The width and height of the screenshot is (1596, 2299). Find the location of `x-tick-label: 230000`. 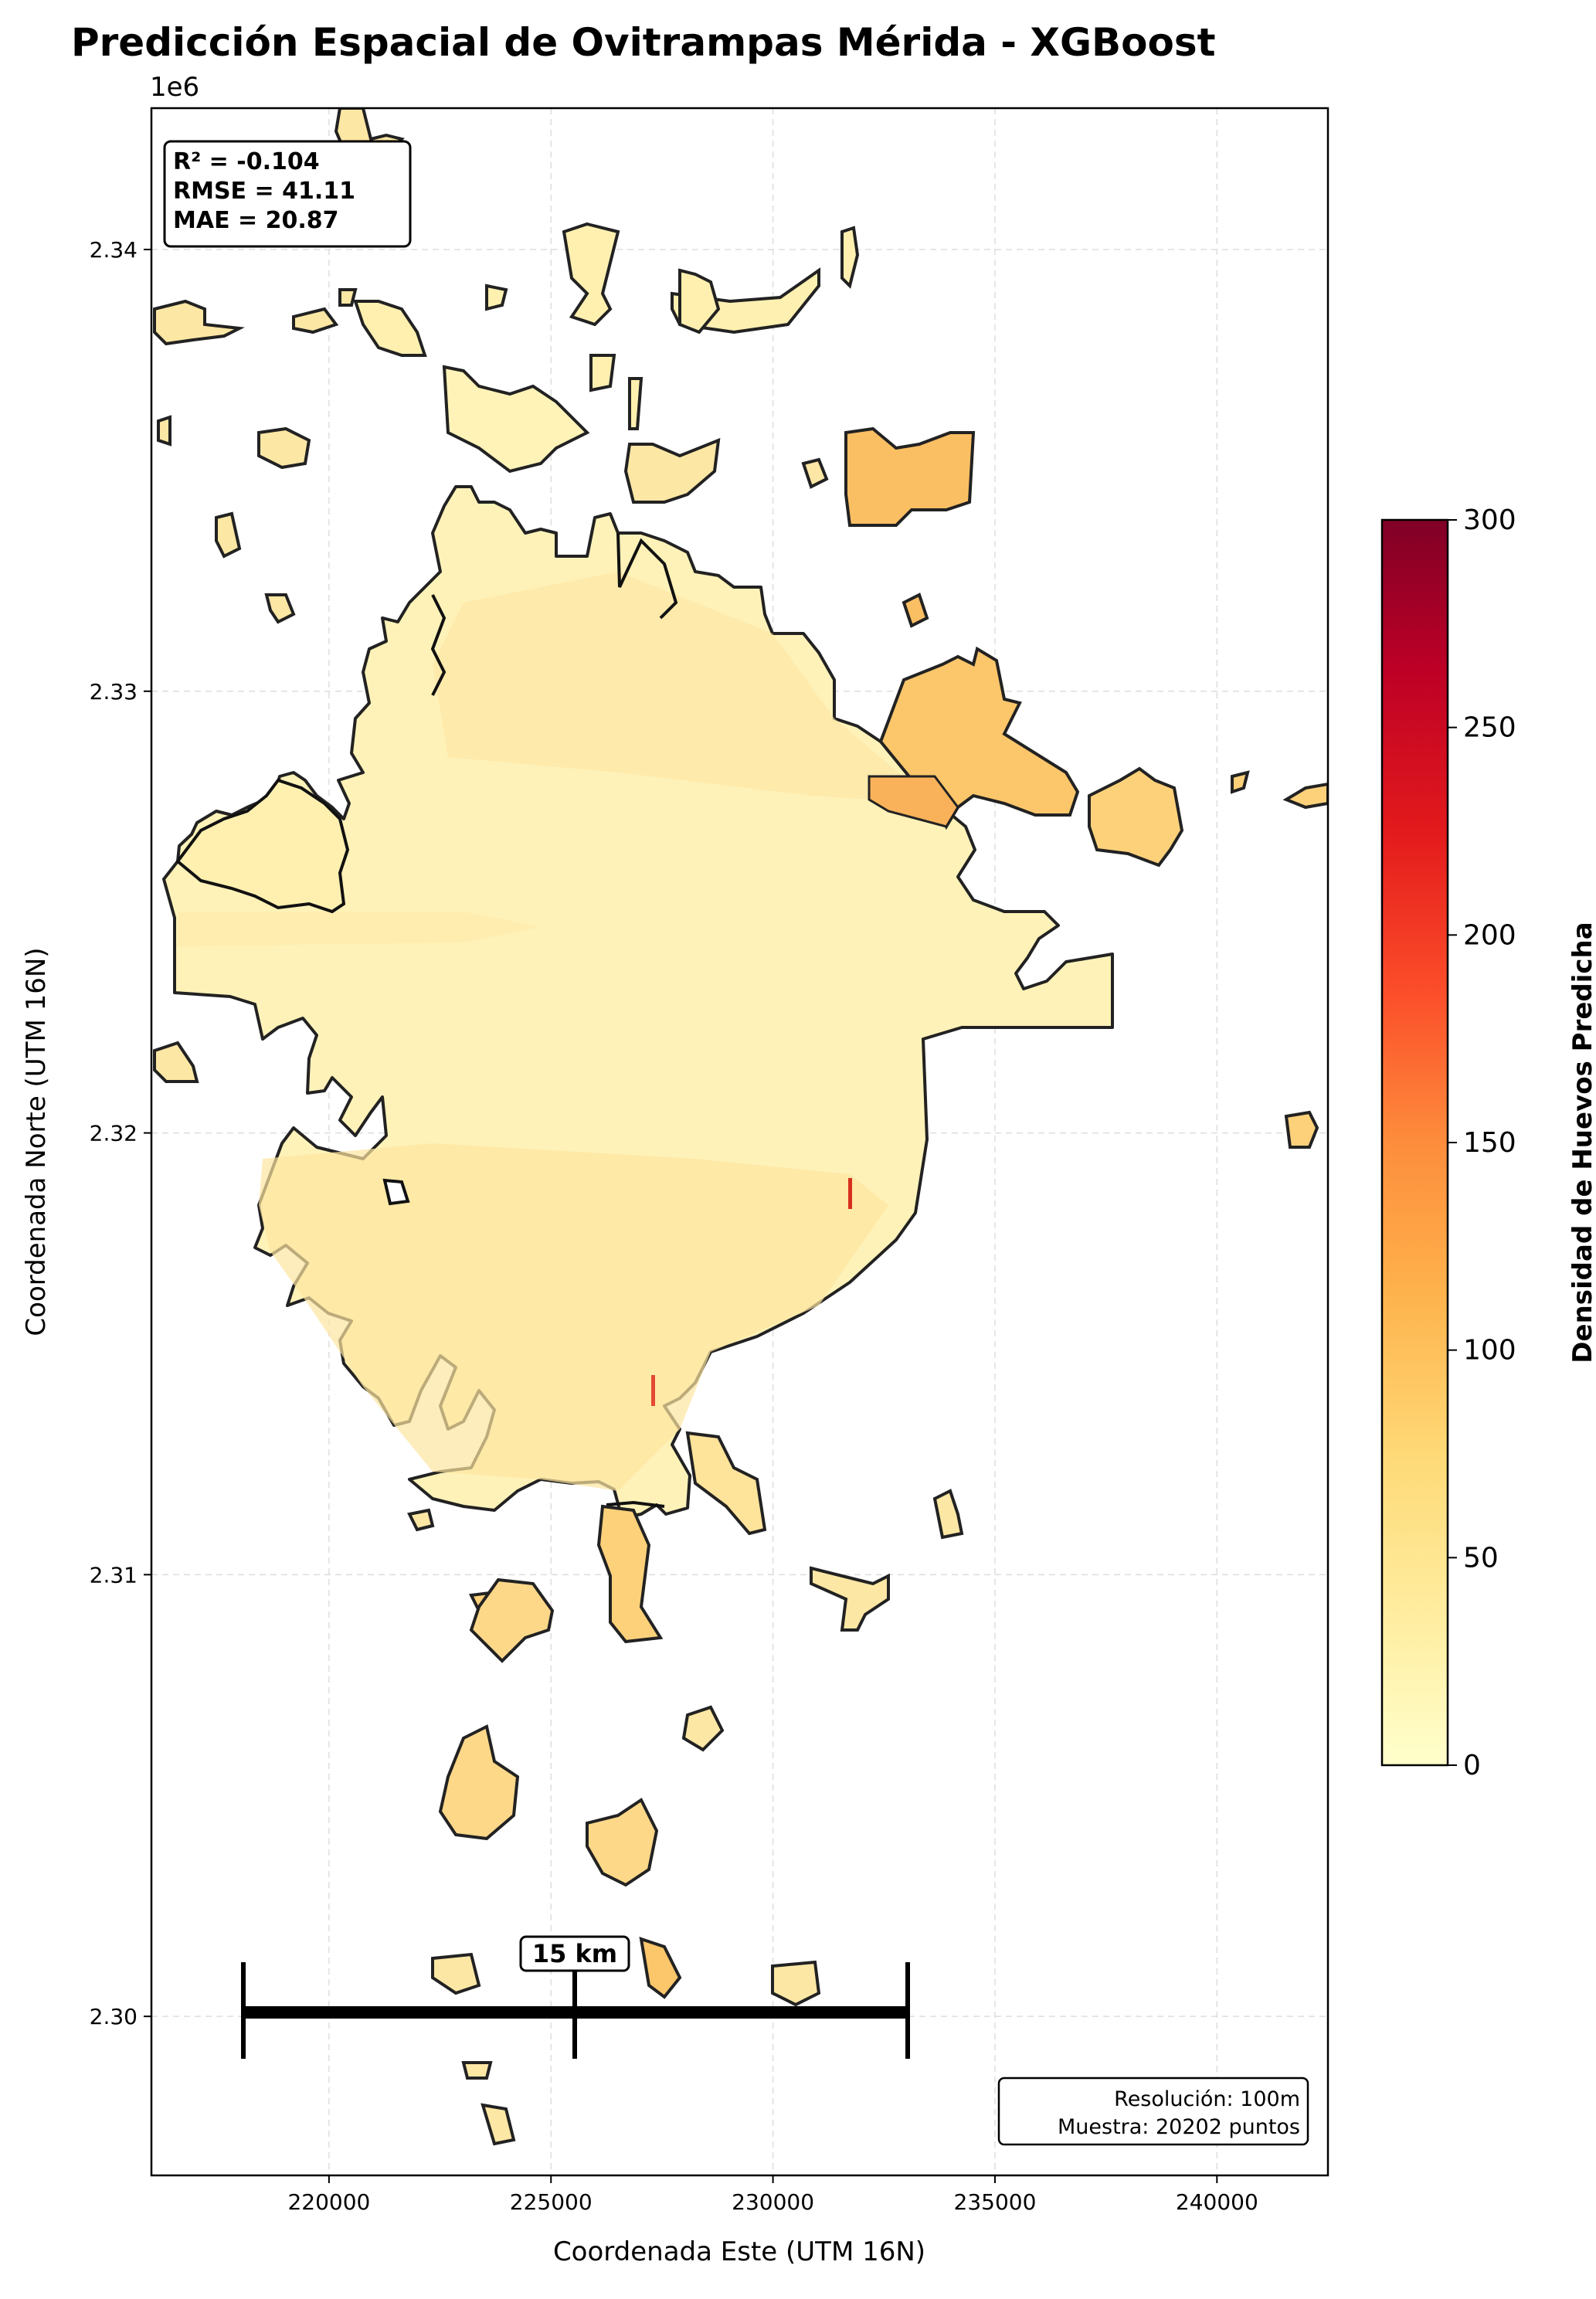

x-tick-label: 230000 is located at coordinates (773, 2202).